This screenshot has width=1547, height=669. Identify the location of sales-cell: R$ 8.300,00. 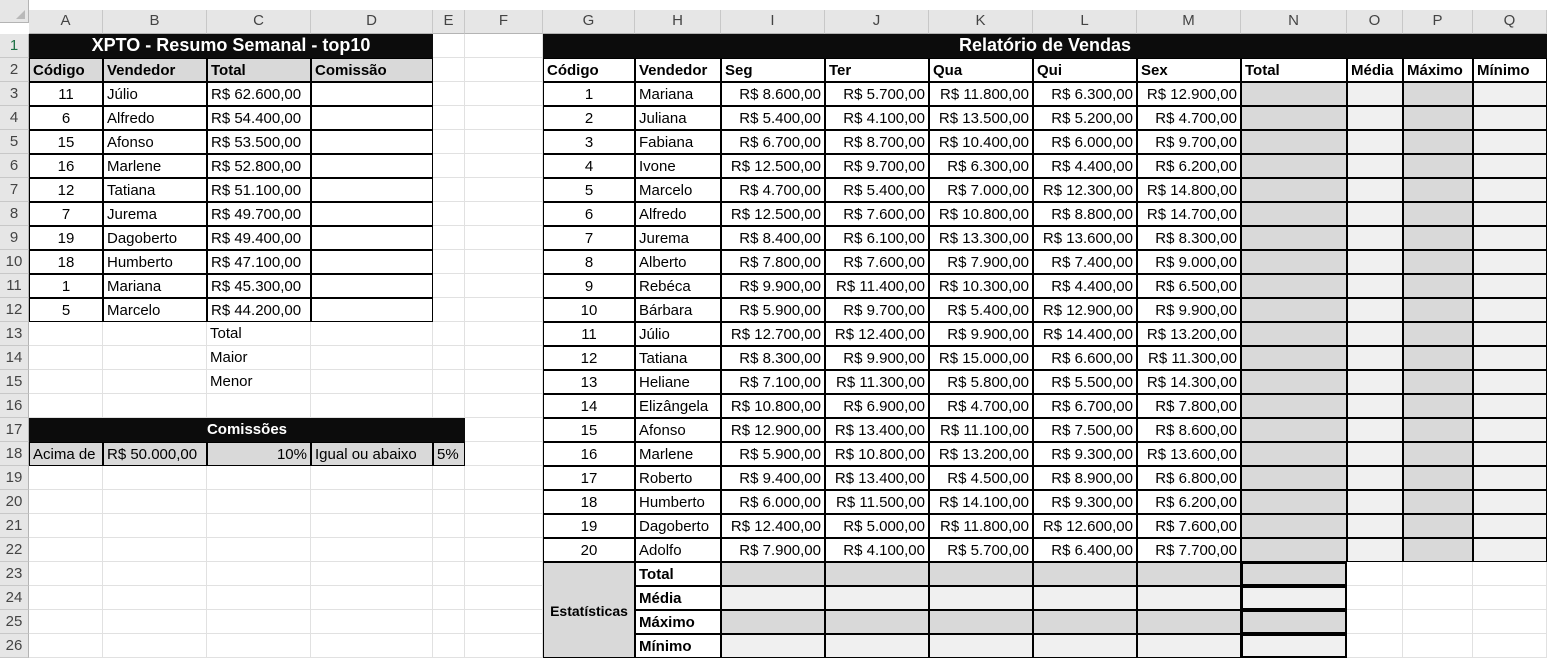
(1189, 238).